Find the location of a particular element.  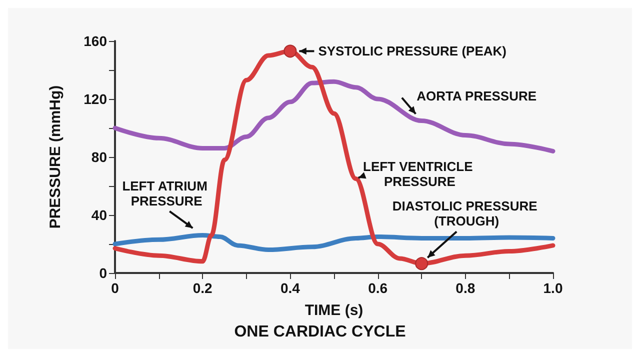

y-tick-label: 40 is located at coordinates (99, 215).